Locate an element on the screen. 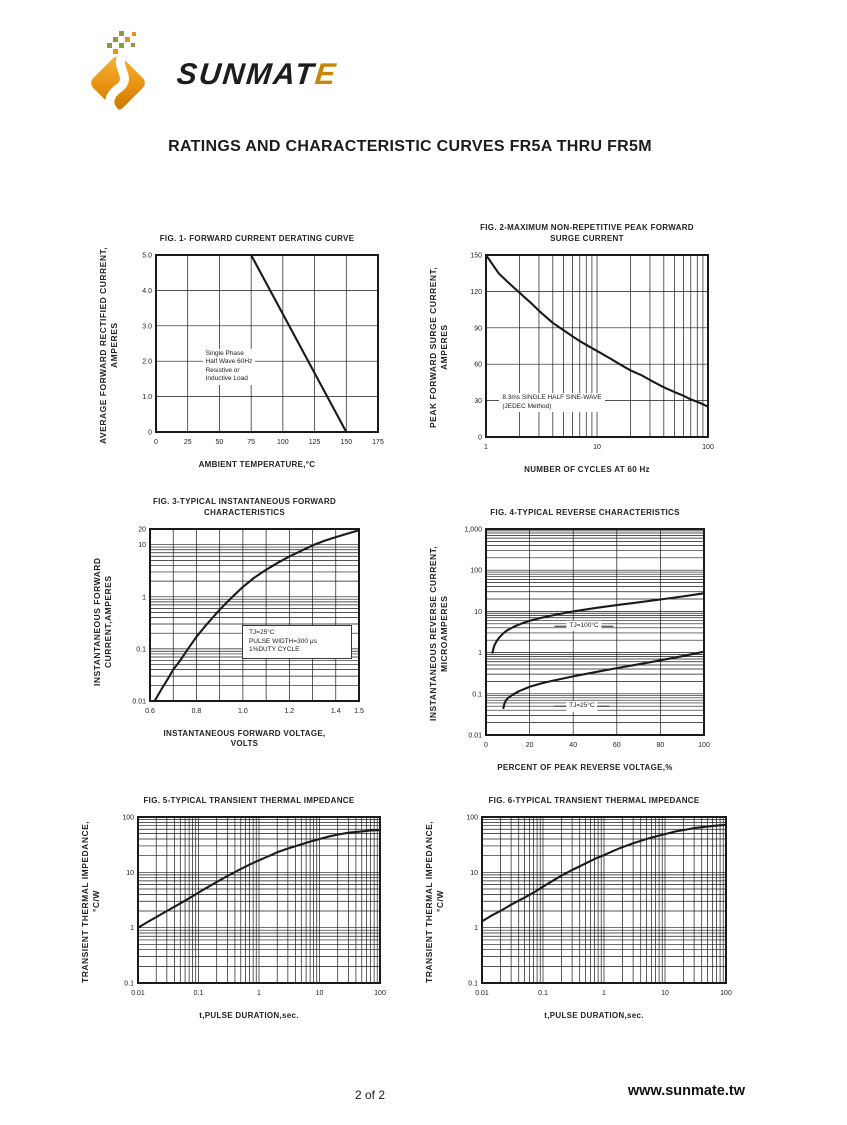  svg-text: 50 is located at coordinates (220, 442).